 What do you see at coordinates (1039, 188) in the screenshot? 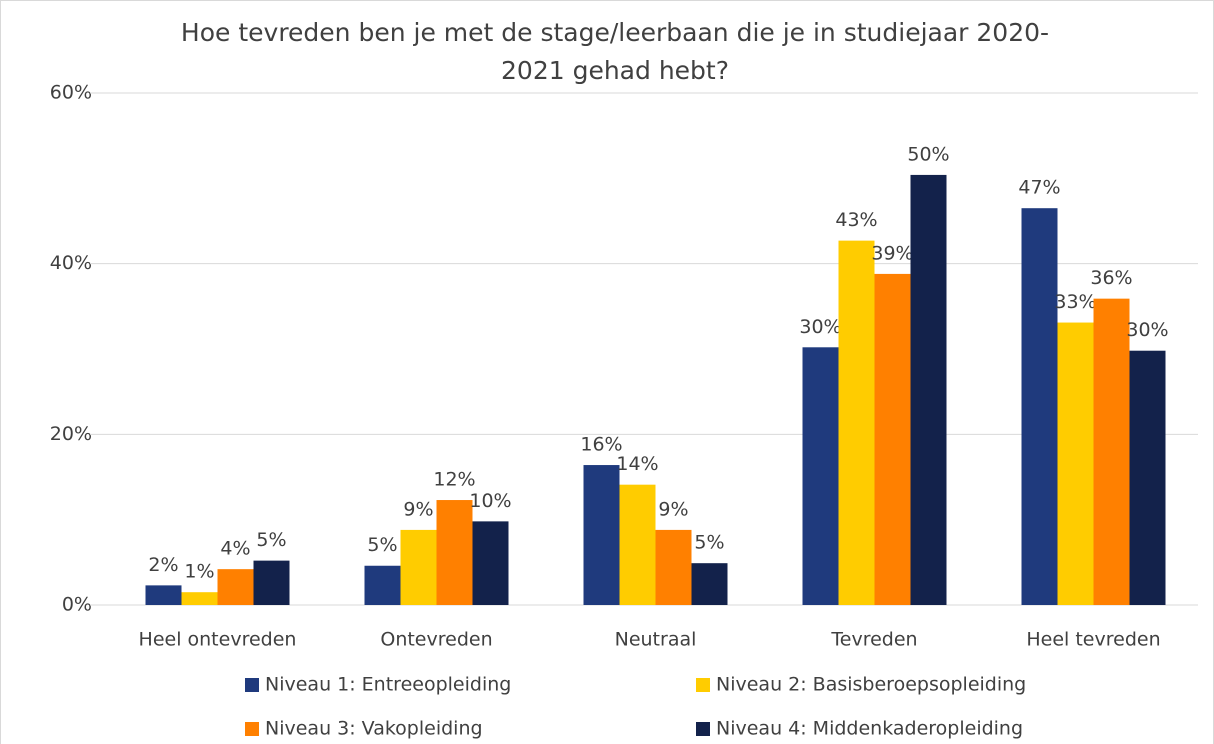
I see `value-label: 47%` at bounding box center [1039, 188].